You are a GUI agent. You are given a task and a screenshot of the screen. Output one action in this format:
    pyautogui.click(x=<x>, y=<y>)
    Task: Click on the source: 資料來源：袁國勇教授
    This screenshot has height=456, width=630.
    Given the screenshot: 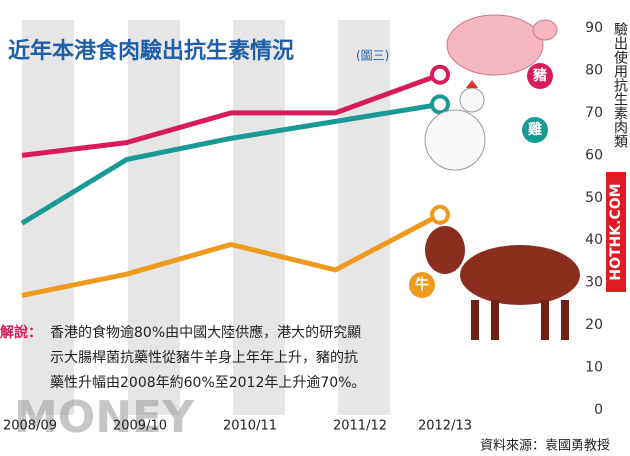 What is the action you would take?
    pyautogui.click(x=545, y=446)
    